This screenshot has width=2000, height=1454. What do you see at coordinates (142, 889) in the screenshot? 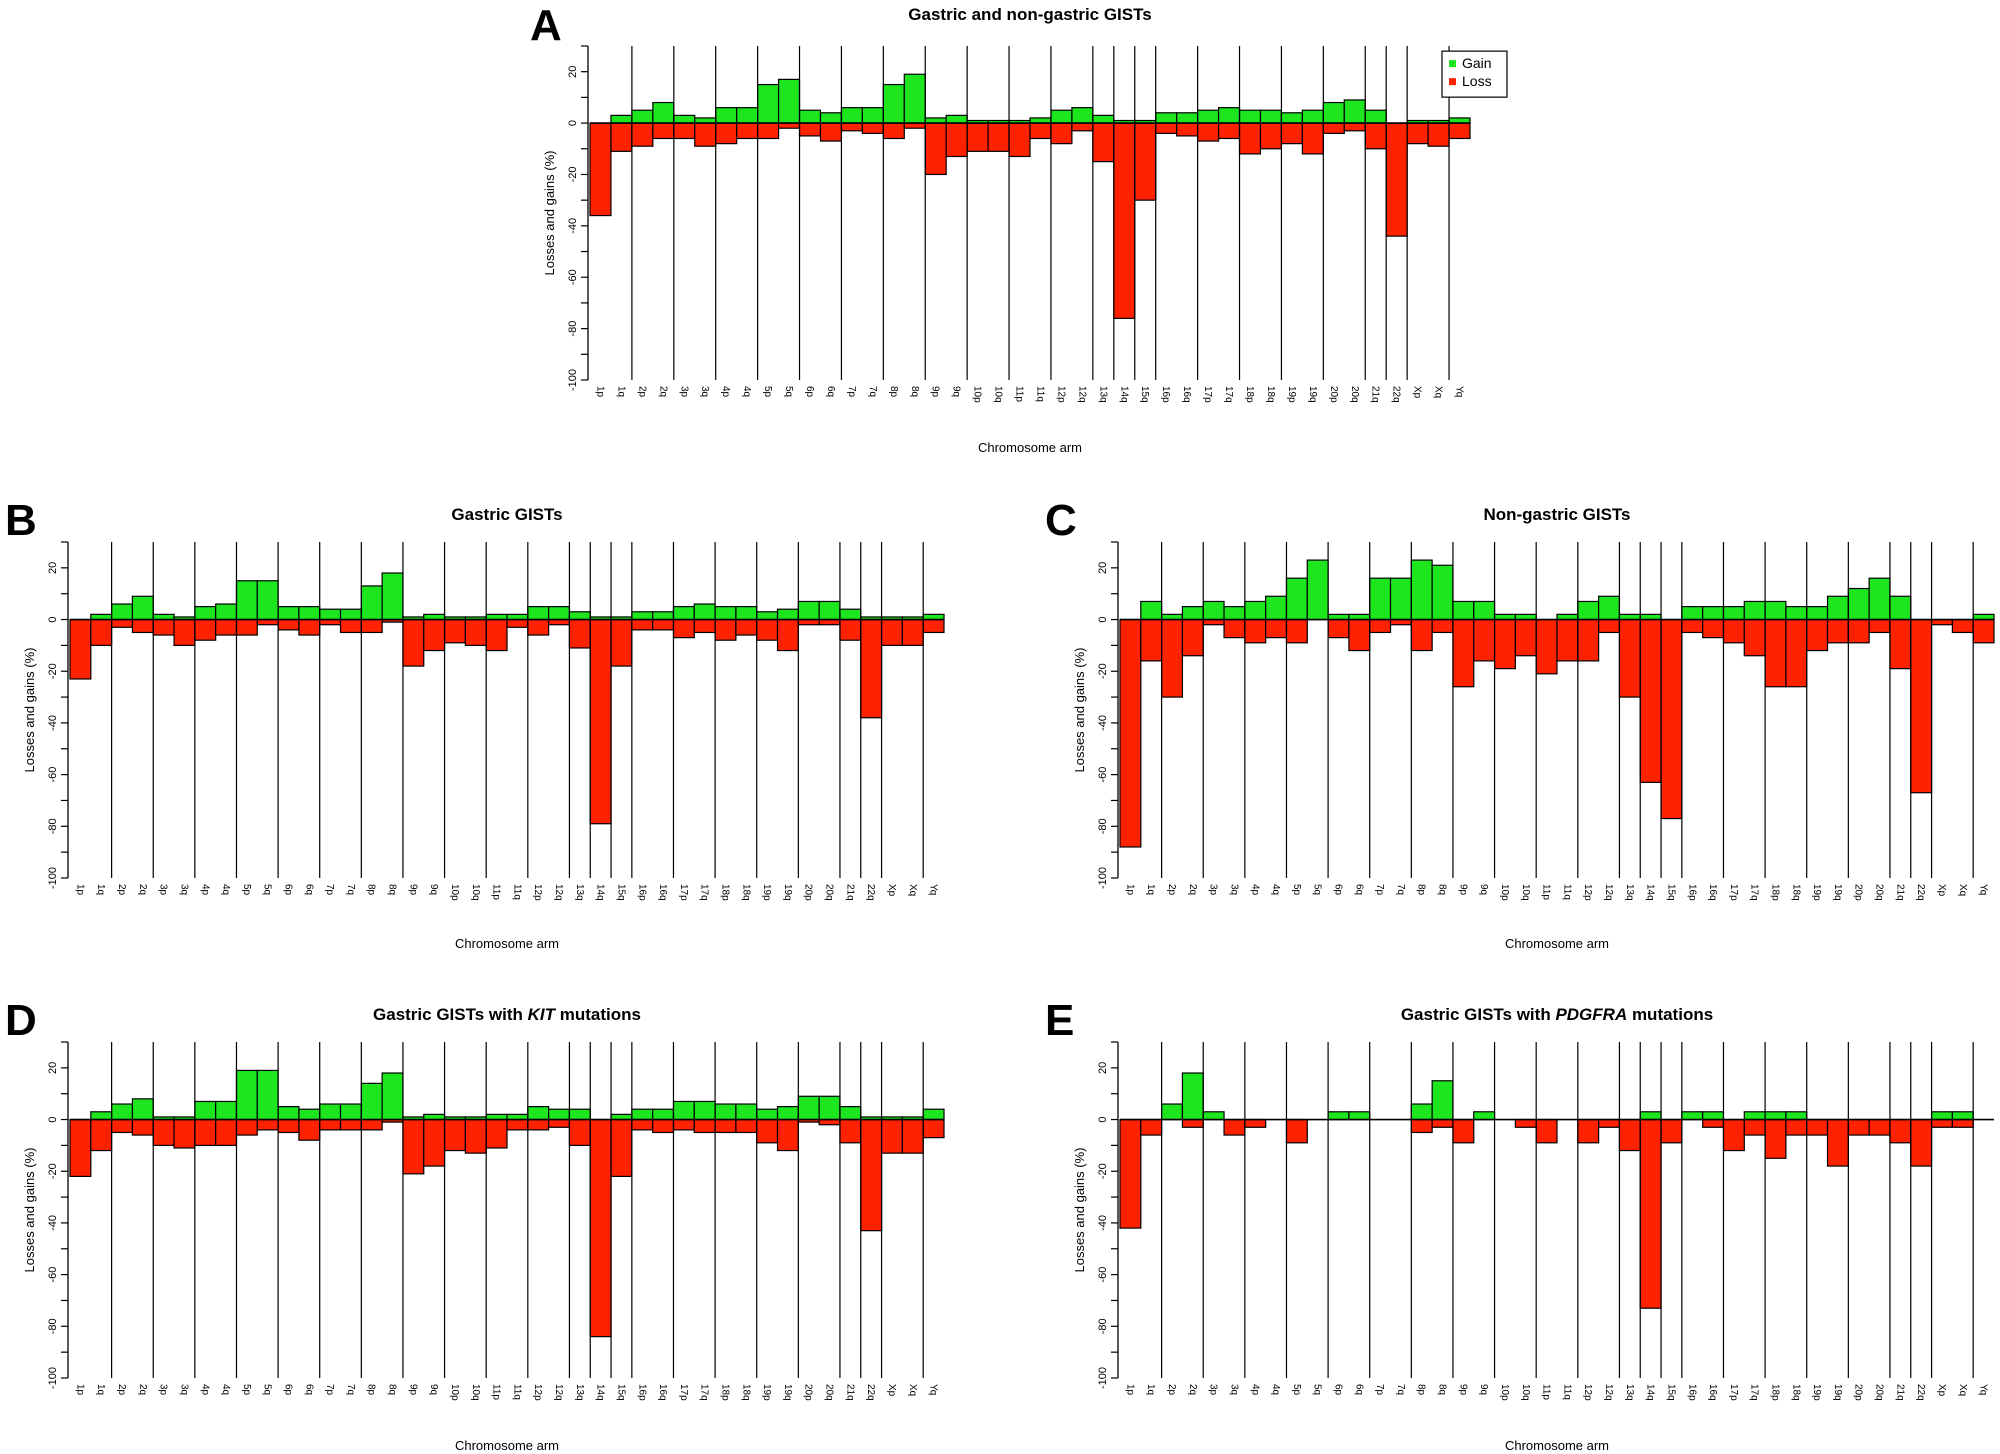
I see `x-tick-label: 2q` at bounding box center [142, 889].